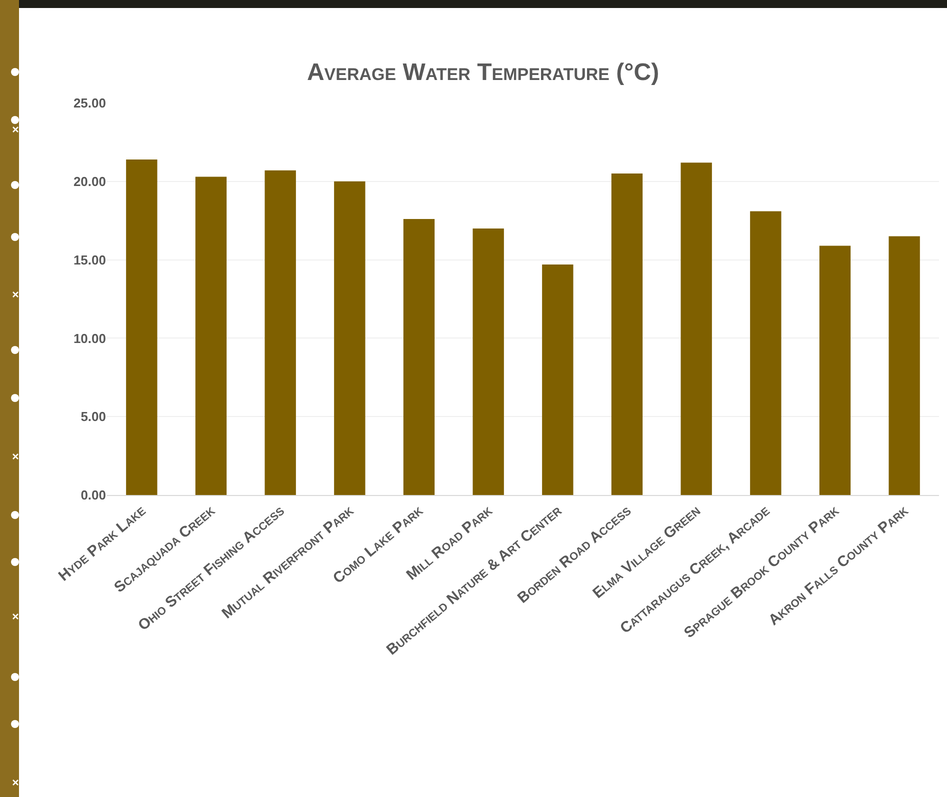 The width and height of the screenshot is (947, 797). What do you see at coordinates (89, 103) in the screenshot?
I see `y-tick-label: 25.00` at bounding box center [89, 103].